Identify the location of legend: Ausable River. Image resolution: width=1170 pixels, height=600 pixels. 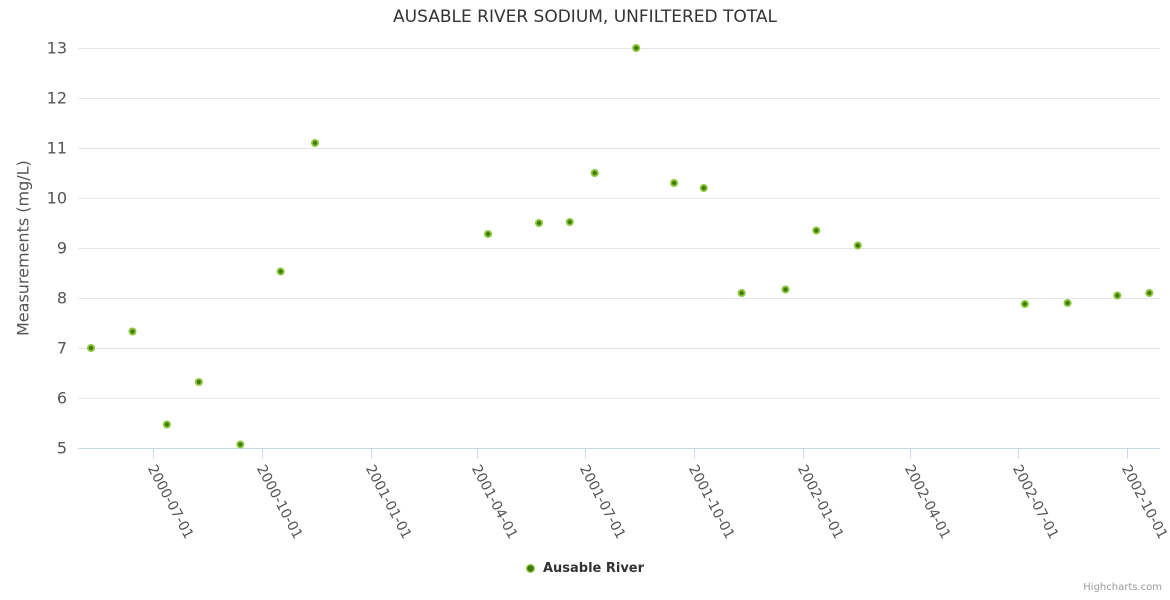
(585, 568).